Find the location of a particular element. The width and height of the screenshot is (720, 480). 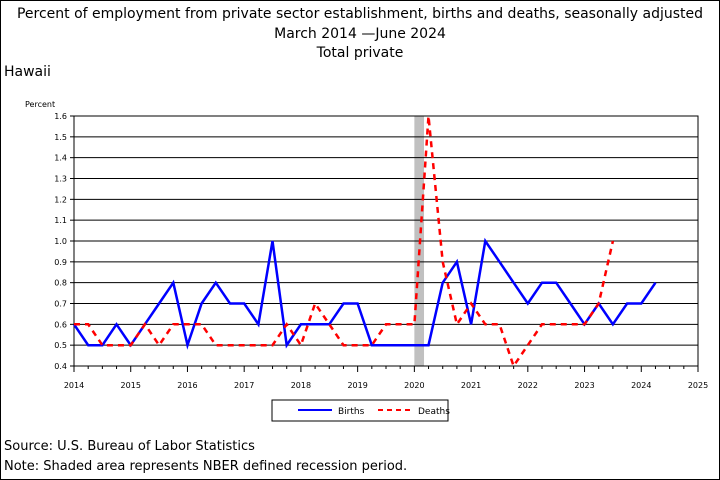

source-note: Source: U.S. Bureau of Labor Statistics is located at coordinates (129, 446).